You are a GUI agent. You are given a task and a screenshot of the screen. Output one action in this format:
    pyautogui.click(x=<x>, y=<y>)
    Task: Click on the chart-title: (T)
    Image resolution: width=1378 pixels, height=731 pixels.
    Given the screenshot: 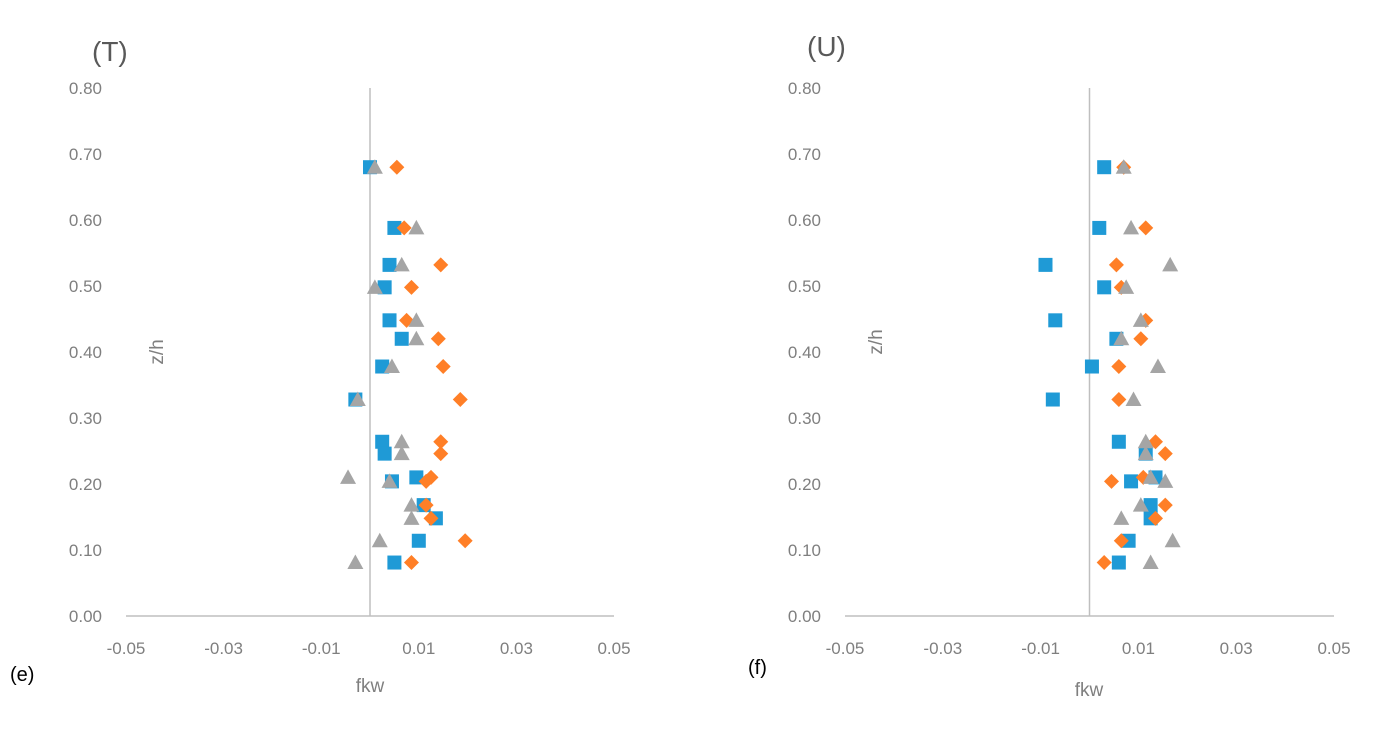 What is the action you would take?
    pyautogui.click(x=110, y=51)
    